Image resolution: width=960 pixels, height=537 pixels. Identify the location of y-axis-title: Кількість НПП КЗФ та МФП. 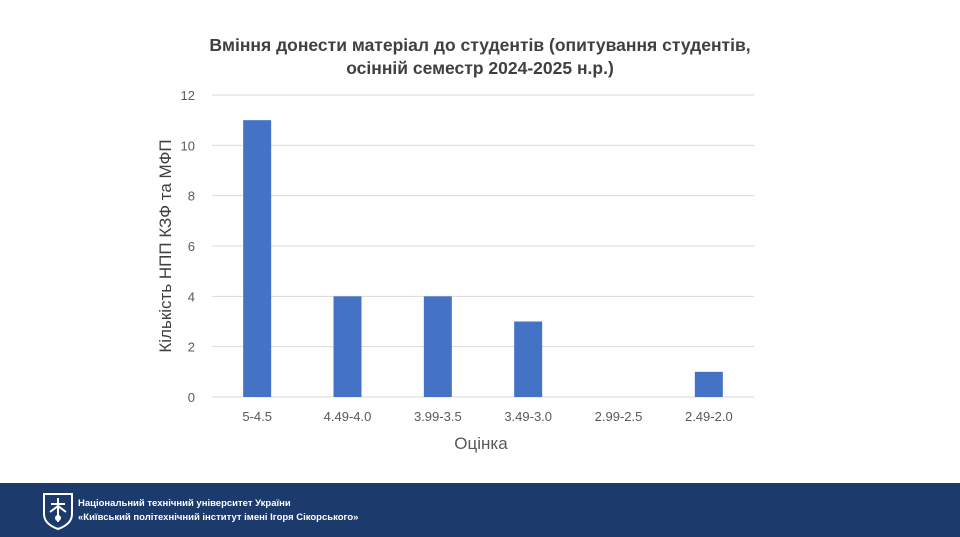
(165, 245).